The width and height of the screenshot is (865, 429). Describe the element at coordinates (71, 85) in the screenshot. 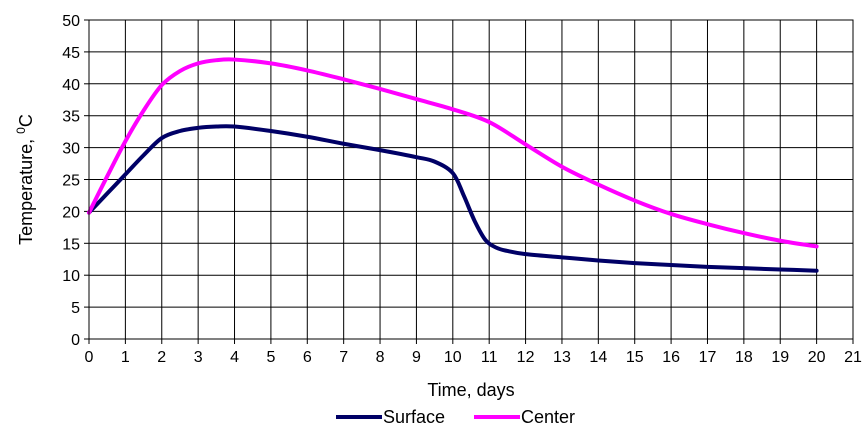

I see `y-tick-label: 40` at that location.